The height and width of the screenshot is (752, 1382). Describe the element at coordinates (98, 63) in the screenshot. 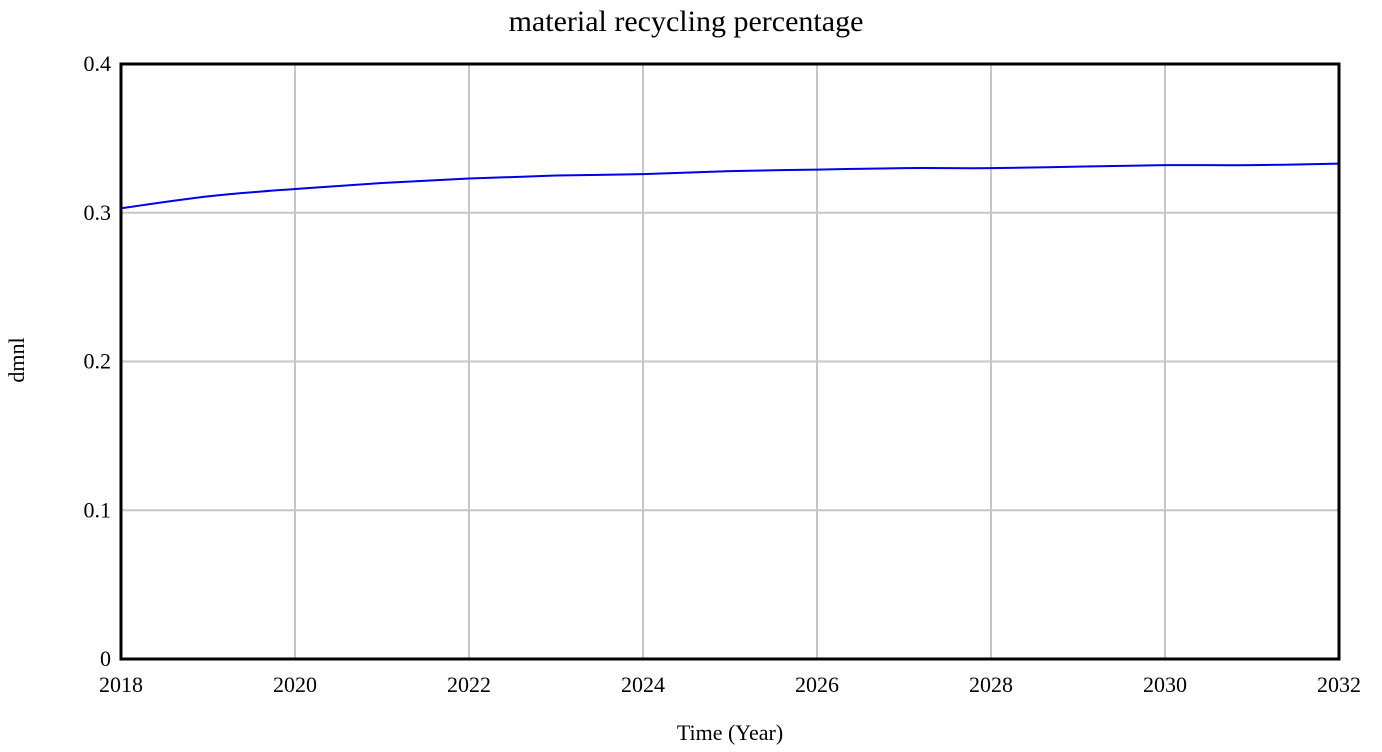

I see `y-tick-label: 0.4` at that location.